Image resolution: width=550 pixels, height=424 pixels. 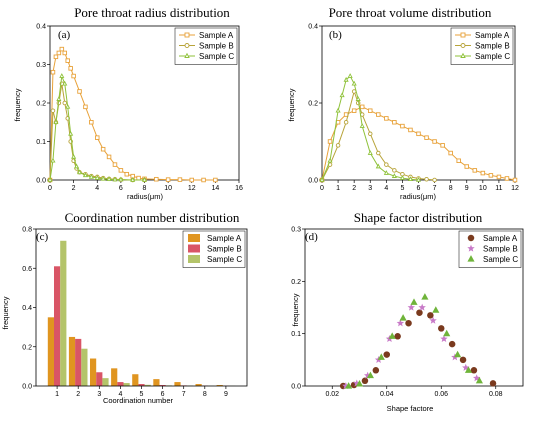 What do you see at coordinates (418, 217) in the screenshot?
I see `panel-d-title: Shape factor distribution` at bounding box center [418, 217].